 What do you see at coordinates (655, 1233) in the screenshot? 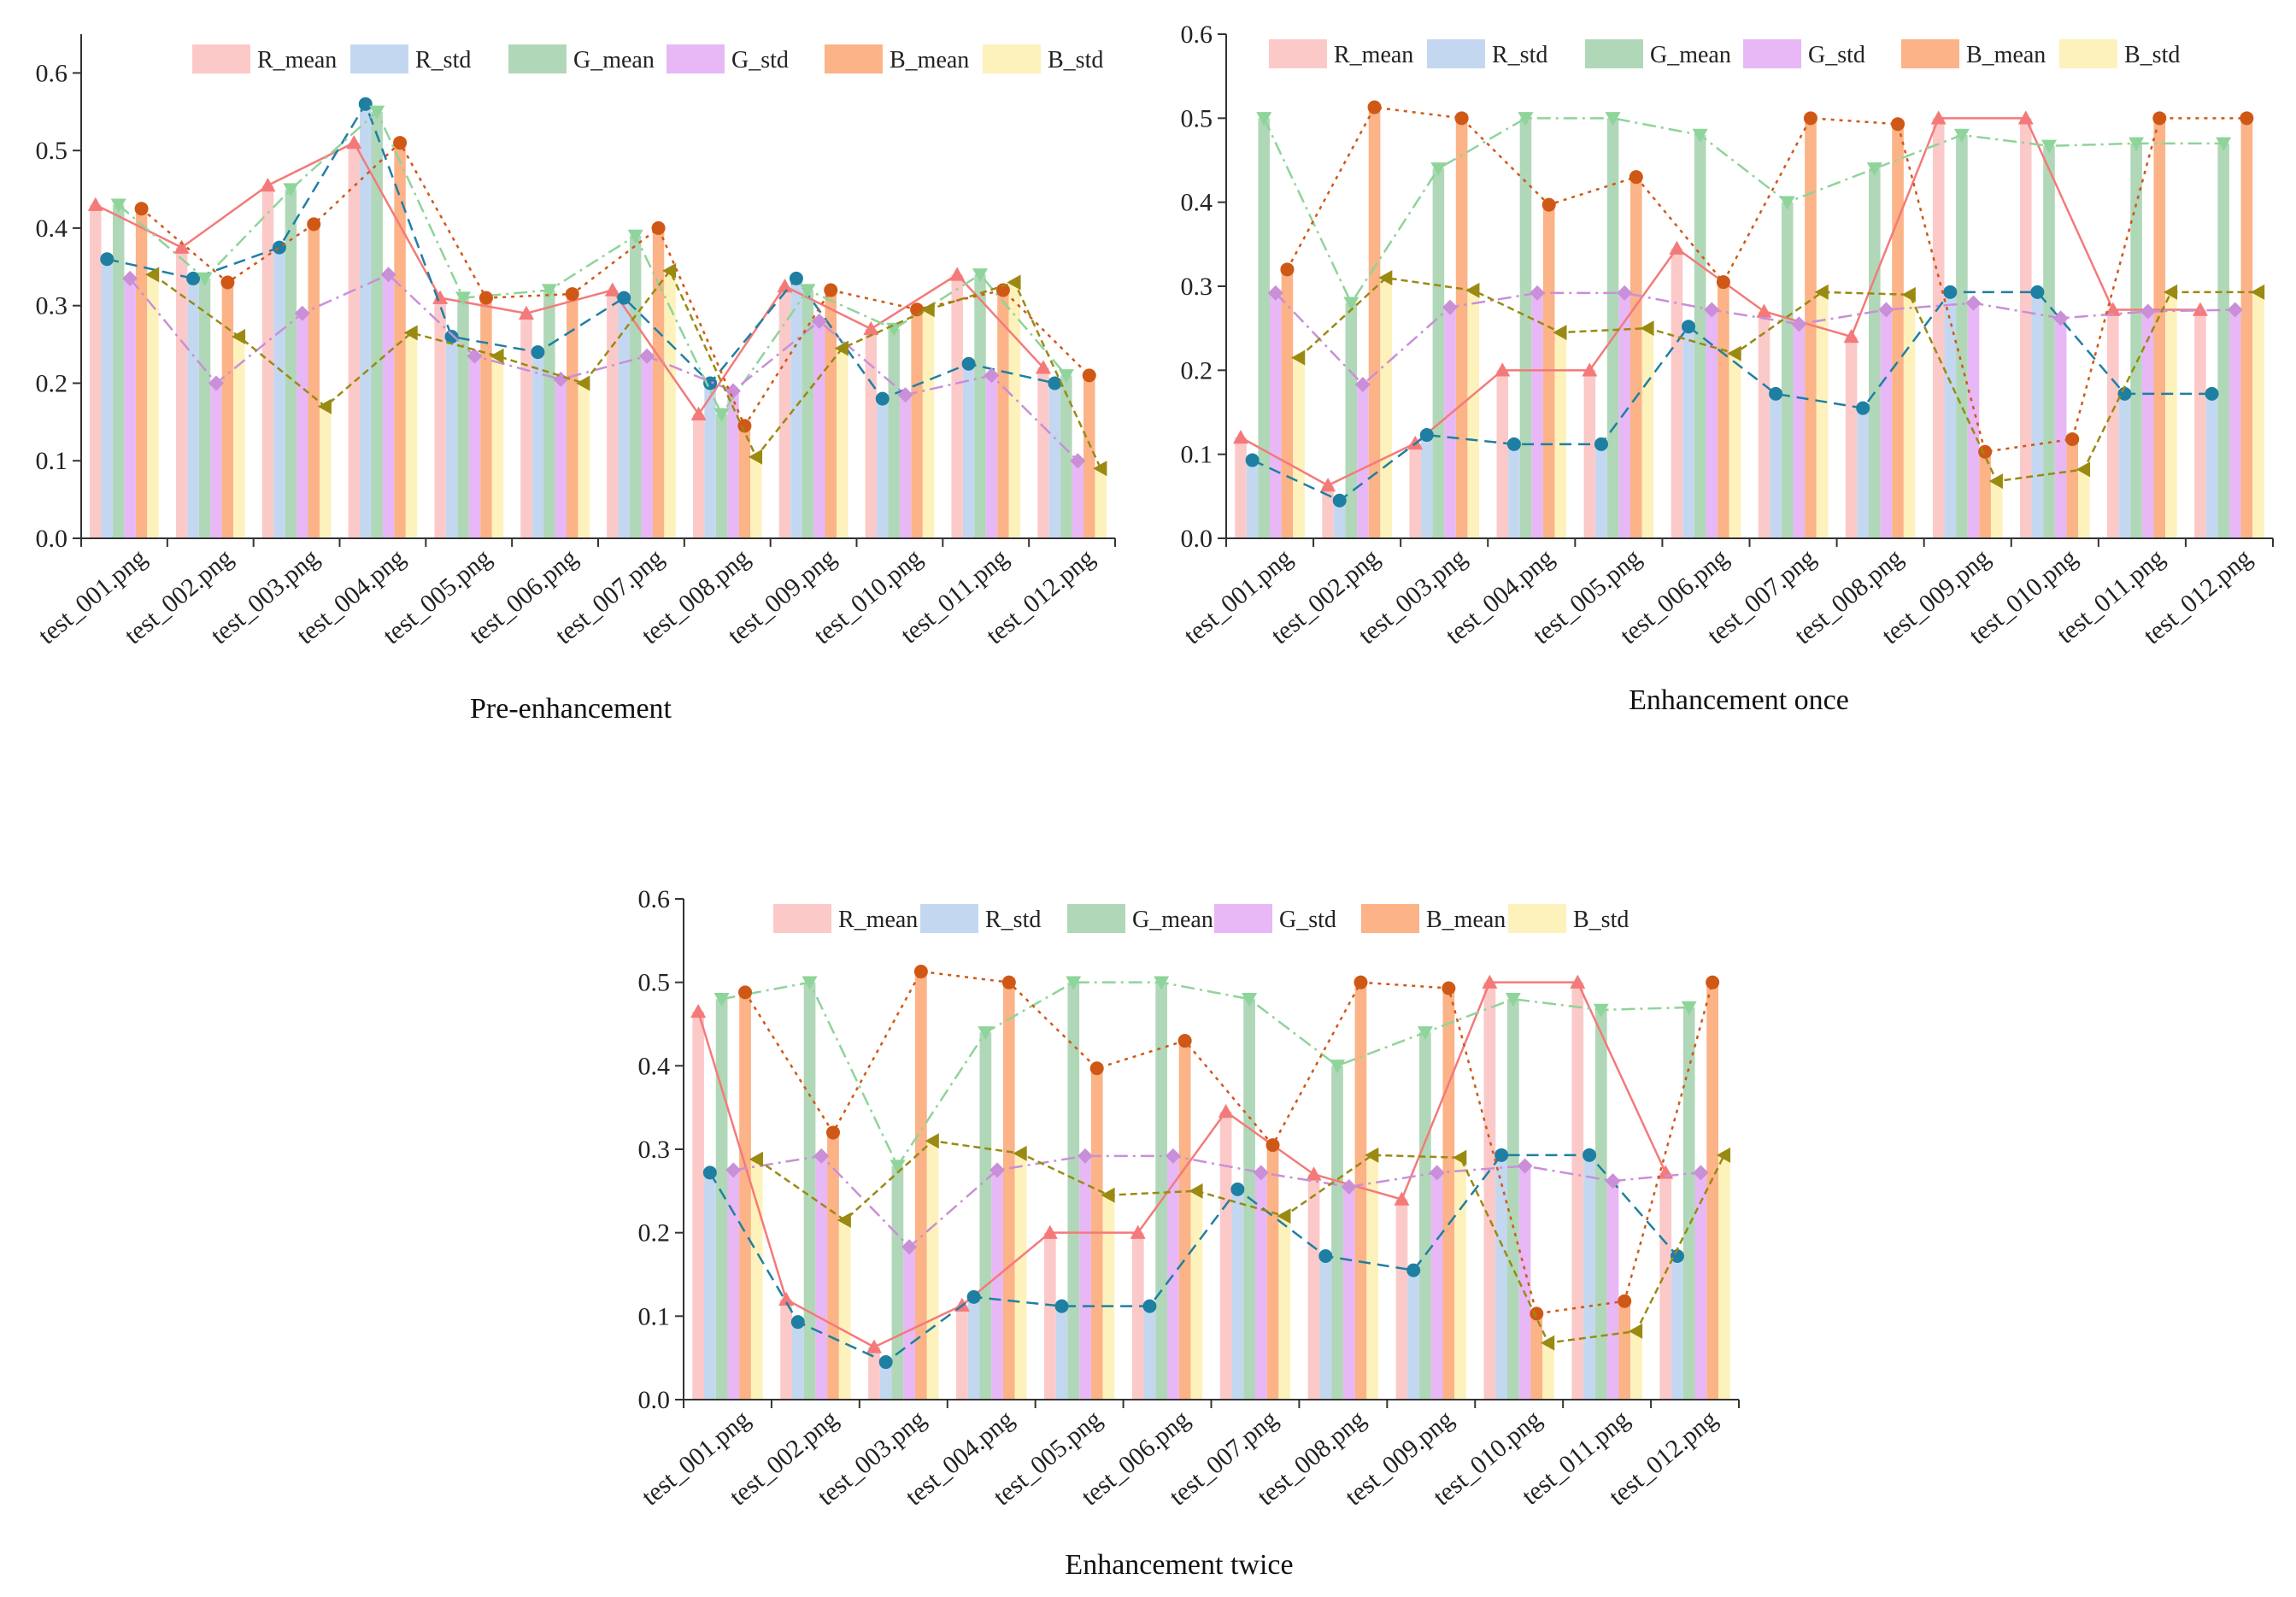
I see `y-tick-label: 0.2` at bounding box center [655, 1233].